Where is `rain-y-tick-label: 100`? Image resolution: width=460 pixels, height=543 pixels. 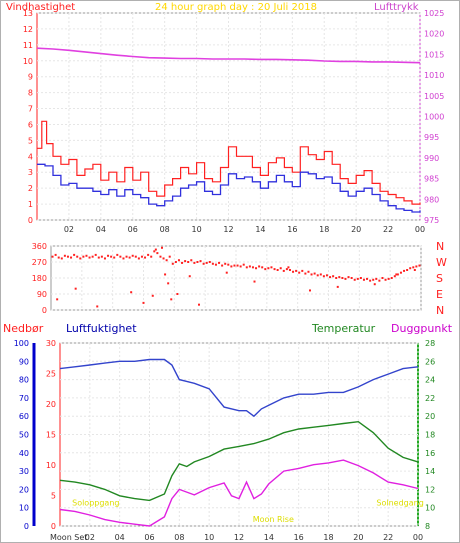
rain-y-tick-label: 100 is located at coordinates (21, 343).